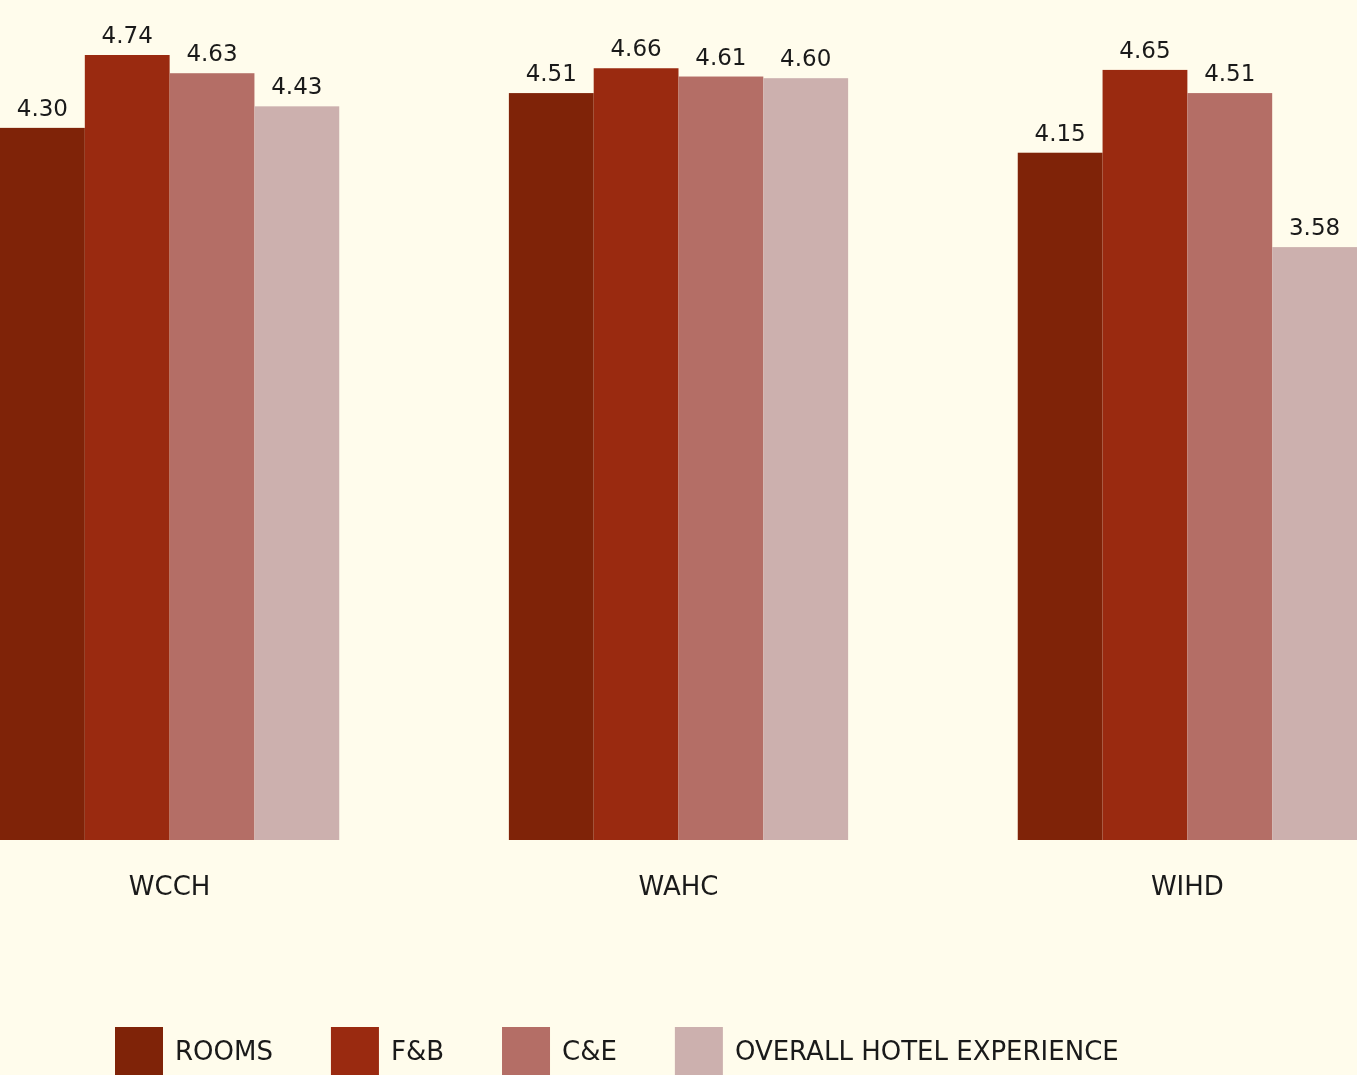 This screenshot has height=1075, width=1357. Describe the element at coordinates (127, 35) in the screenshot. I see `data-label: 4.74` at that location.